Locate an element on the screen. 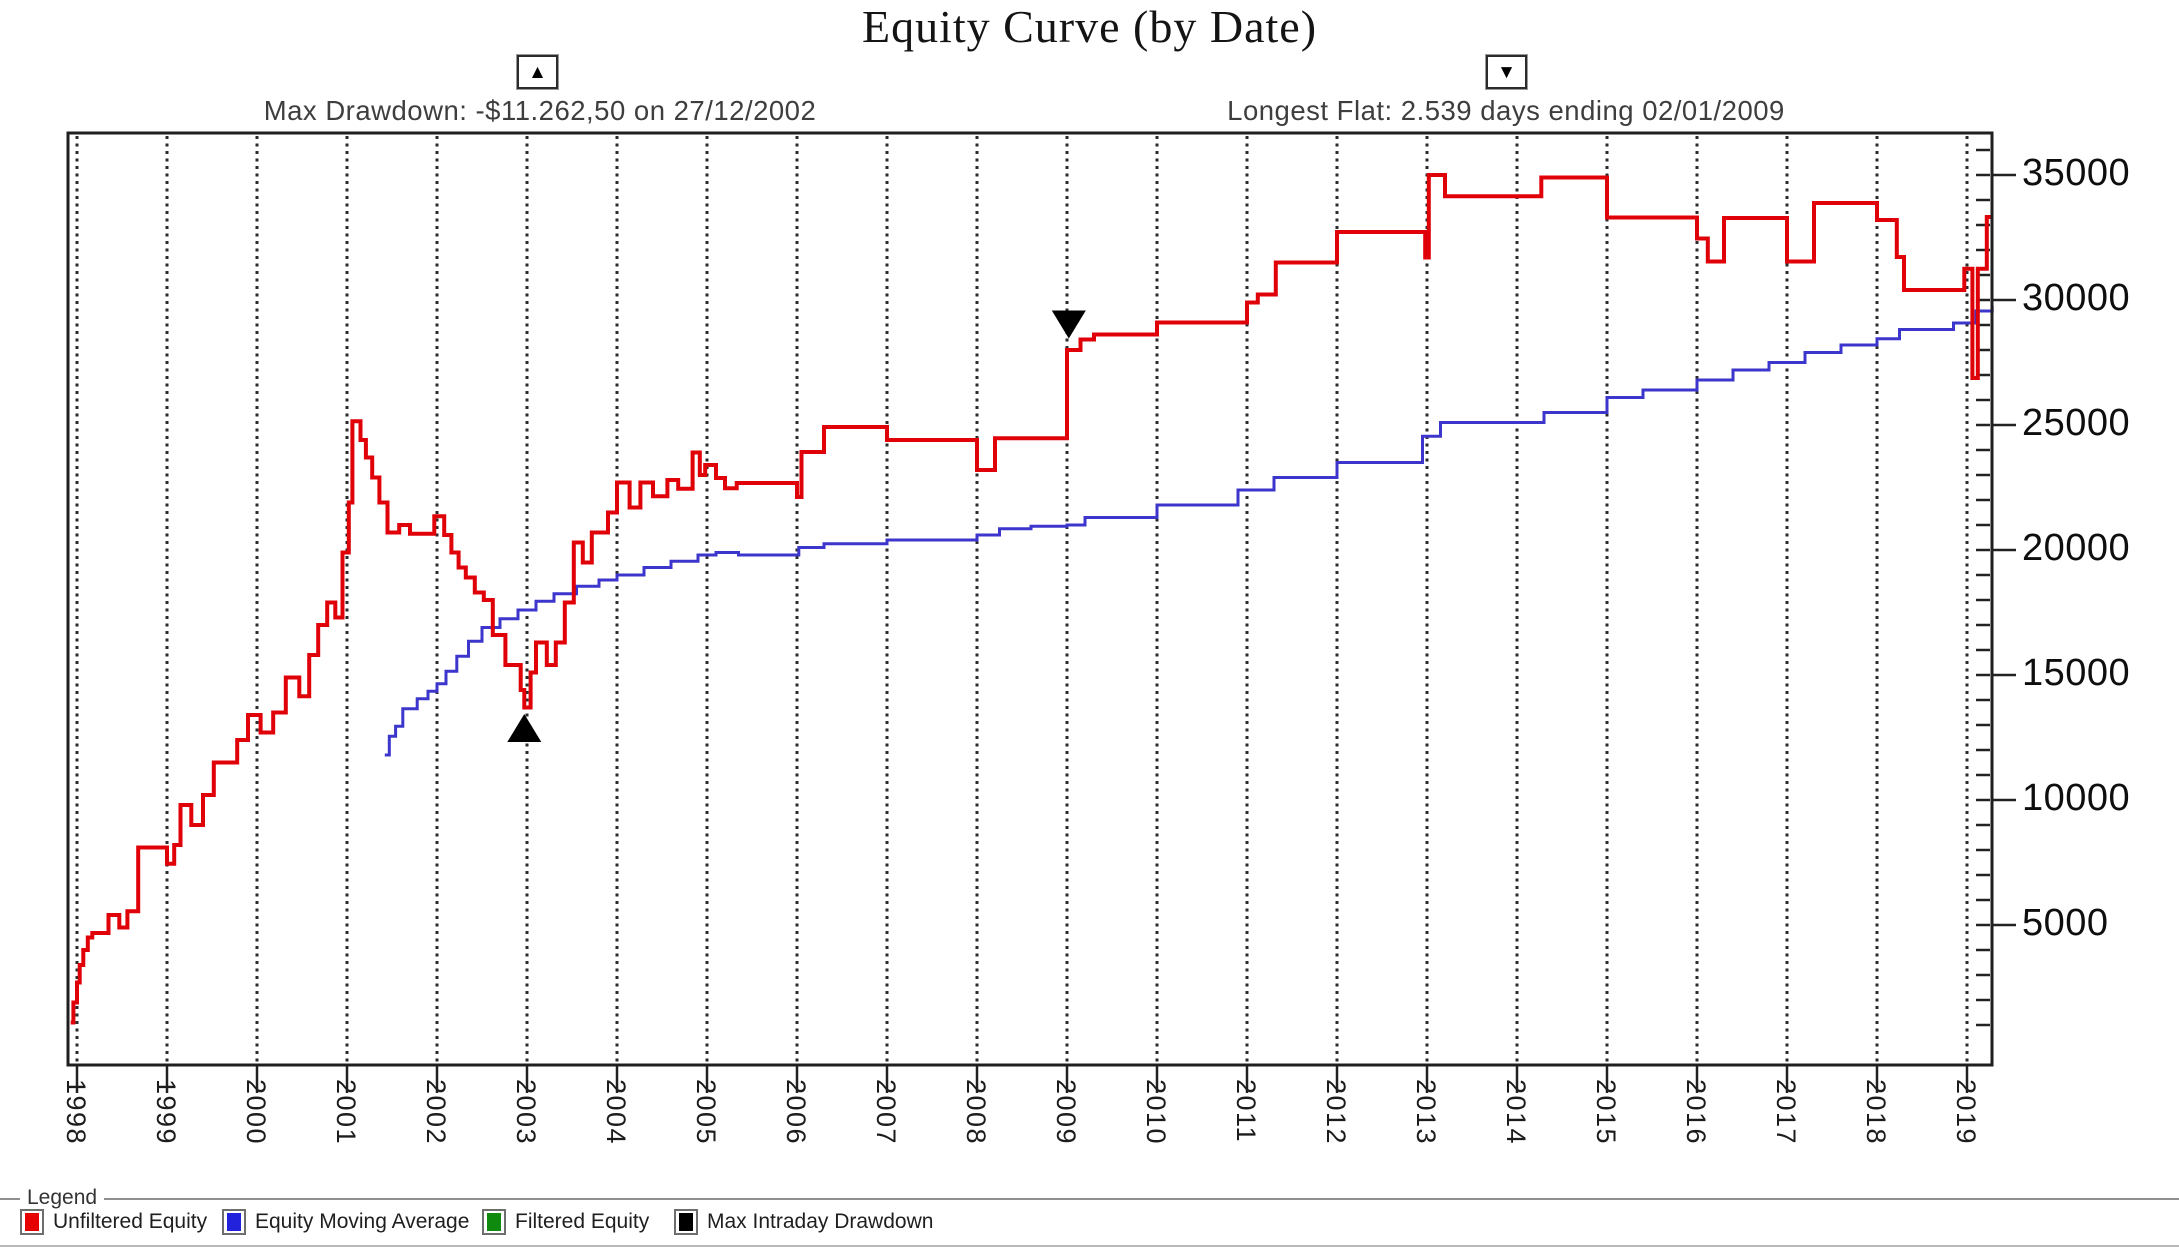 The image size is (2179, 1249). y-axis-label: 10000 is located at coordinates (2076, 798).